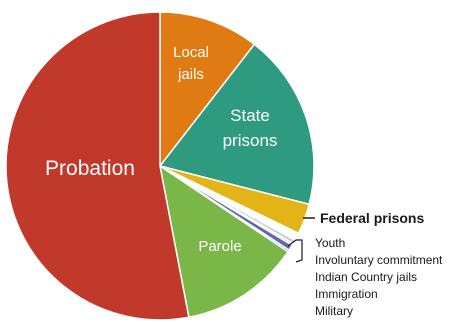 The image size is (461, 323). I want to click on small-group-leader-line, so click(295, 251).